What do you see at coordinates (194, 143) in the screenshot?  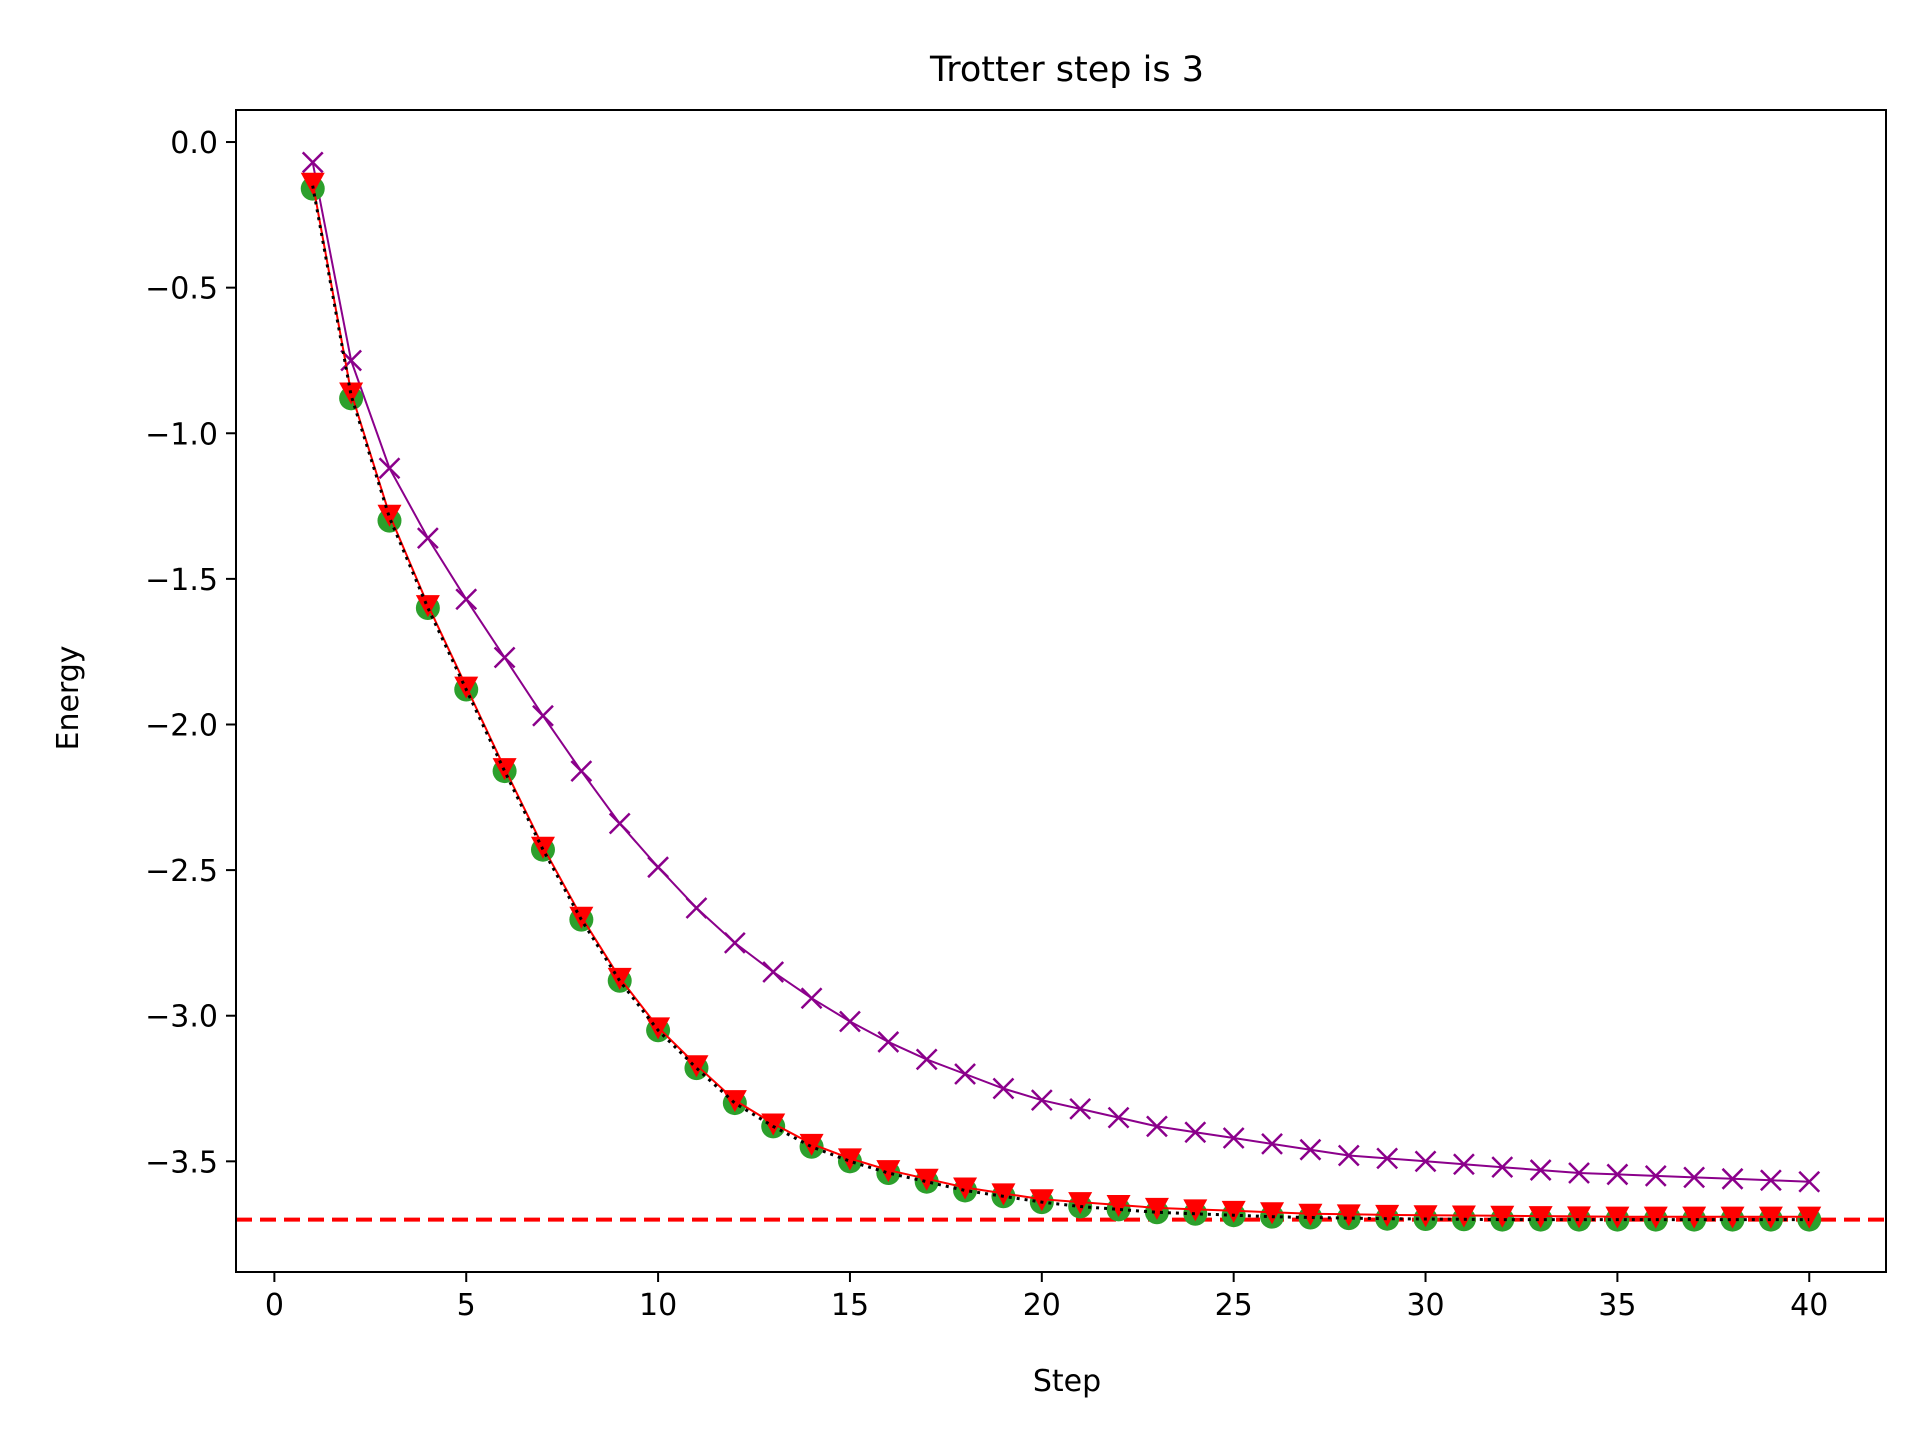 I see `y-tick-label: 0.0` at bounding box center [194, 143].